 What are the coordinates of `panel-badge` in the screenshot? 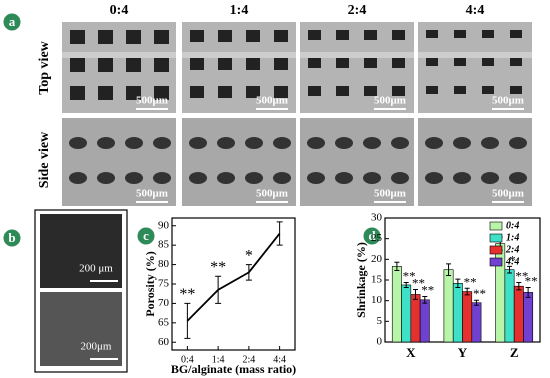 It's located at (372, 236).